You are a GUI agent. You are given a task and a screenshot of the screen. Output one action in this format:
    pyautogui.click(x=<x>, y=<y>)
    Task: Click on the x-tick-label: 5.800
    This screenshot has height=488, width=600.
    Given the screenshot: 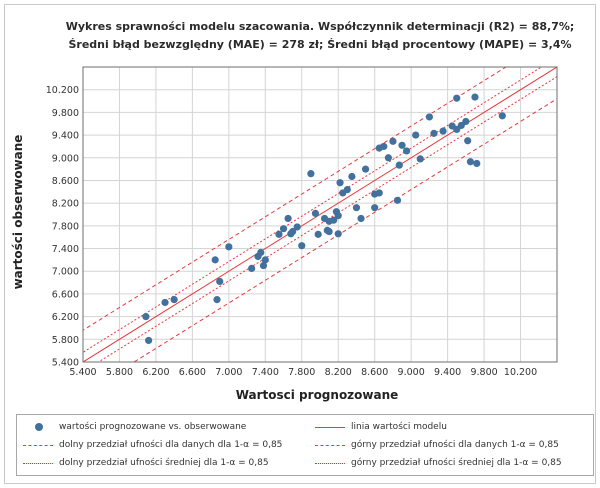 What is the action you would take?
    pyautogui.click(x=119, y=372)
    